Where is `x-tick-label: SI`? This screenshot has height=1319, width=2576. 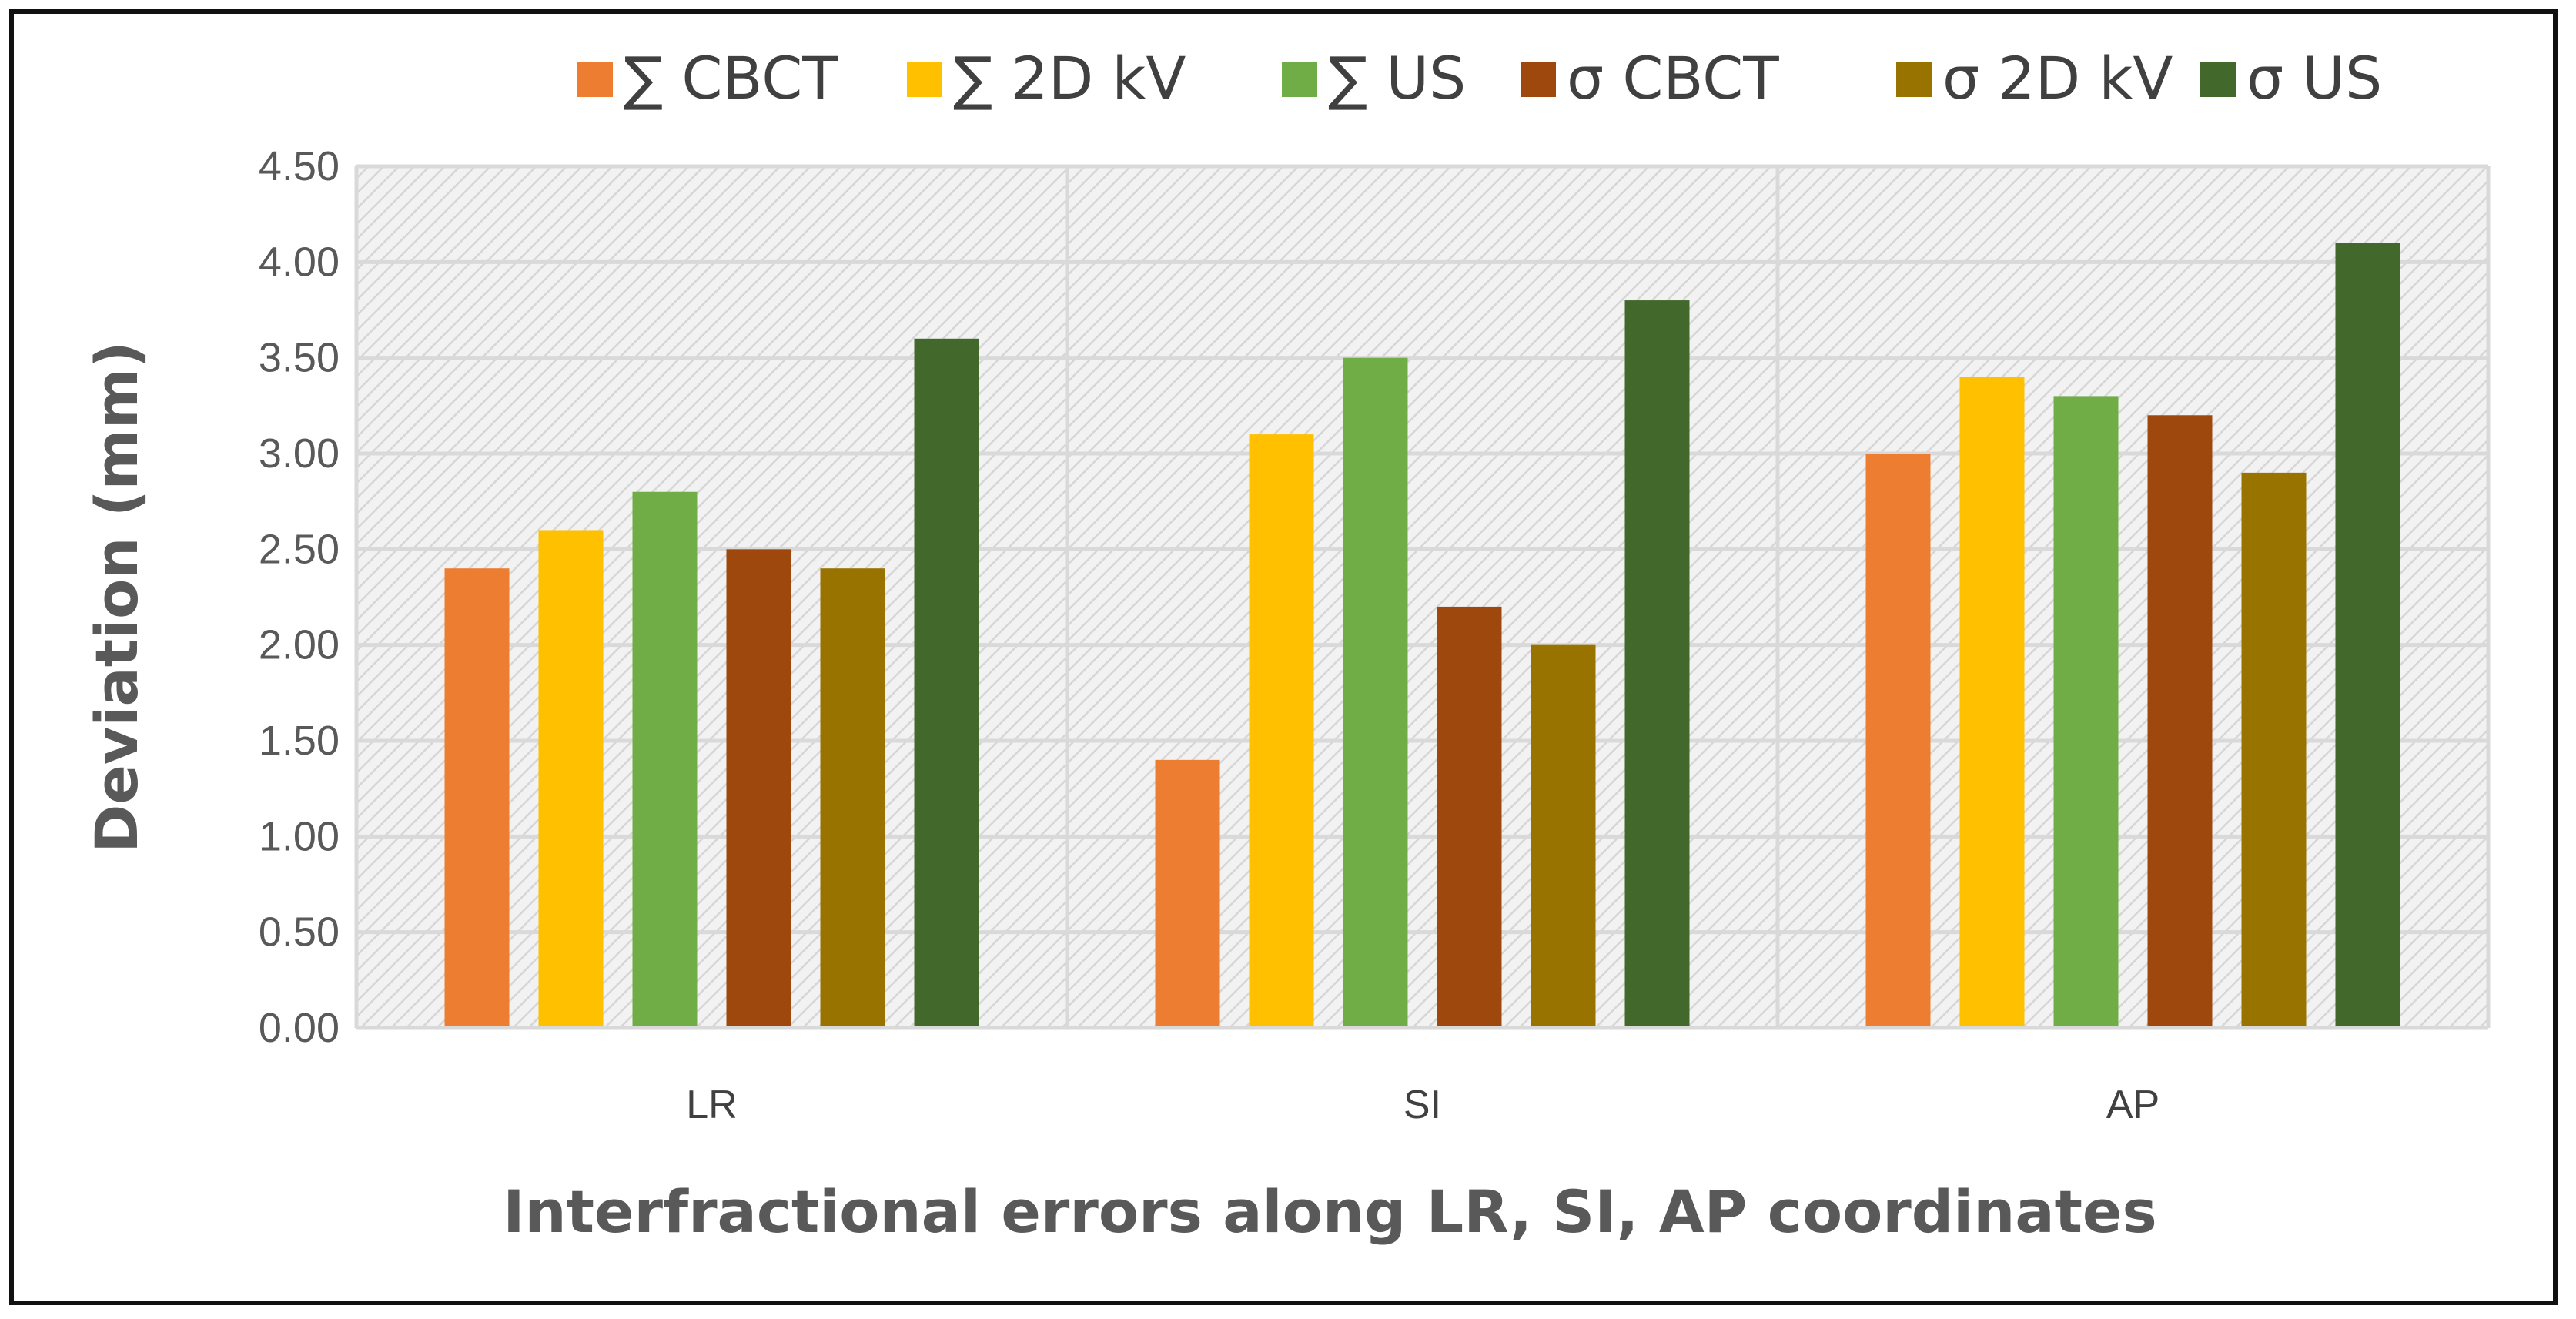
x-tick-label: SI is located at coordinates (1422, 1105).